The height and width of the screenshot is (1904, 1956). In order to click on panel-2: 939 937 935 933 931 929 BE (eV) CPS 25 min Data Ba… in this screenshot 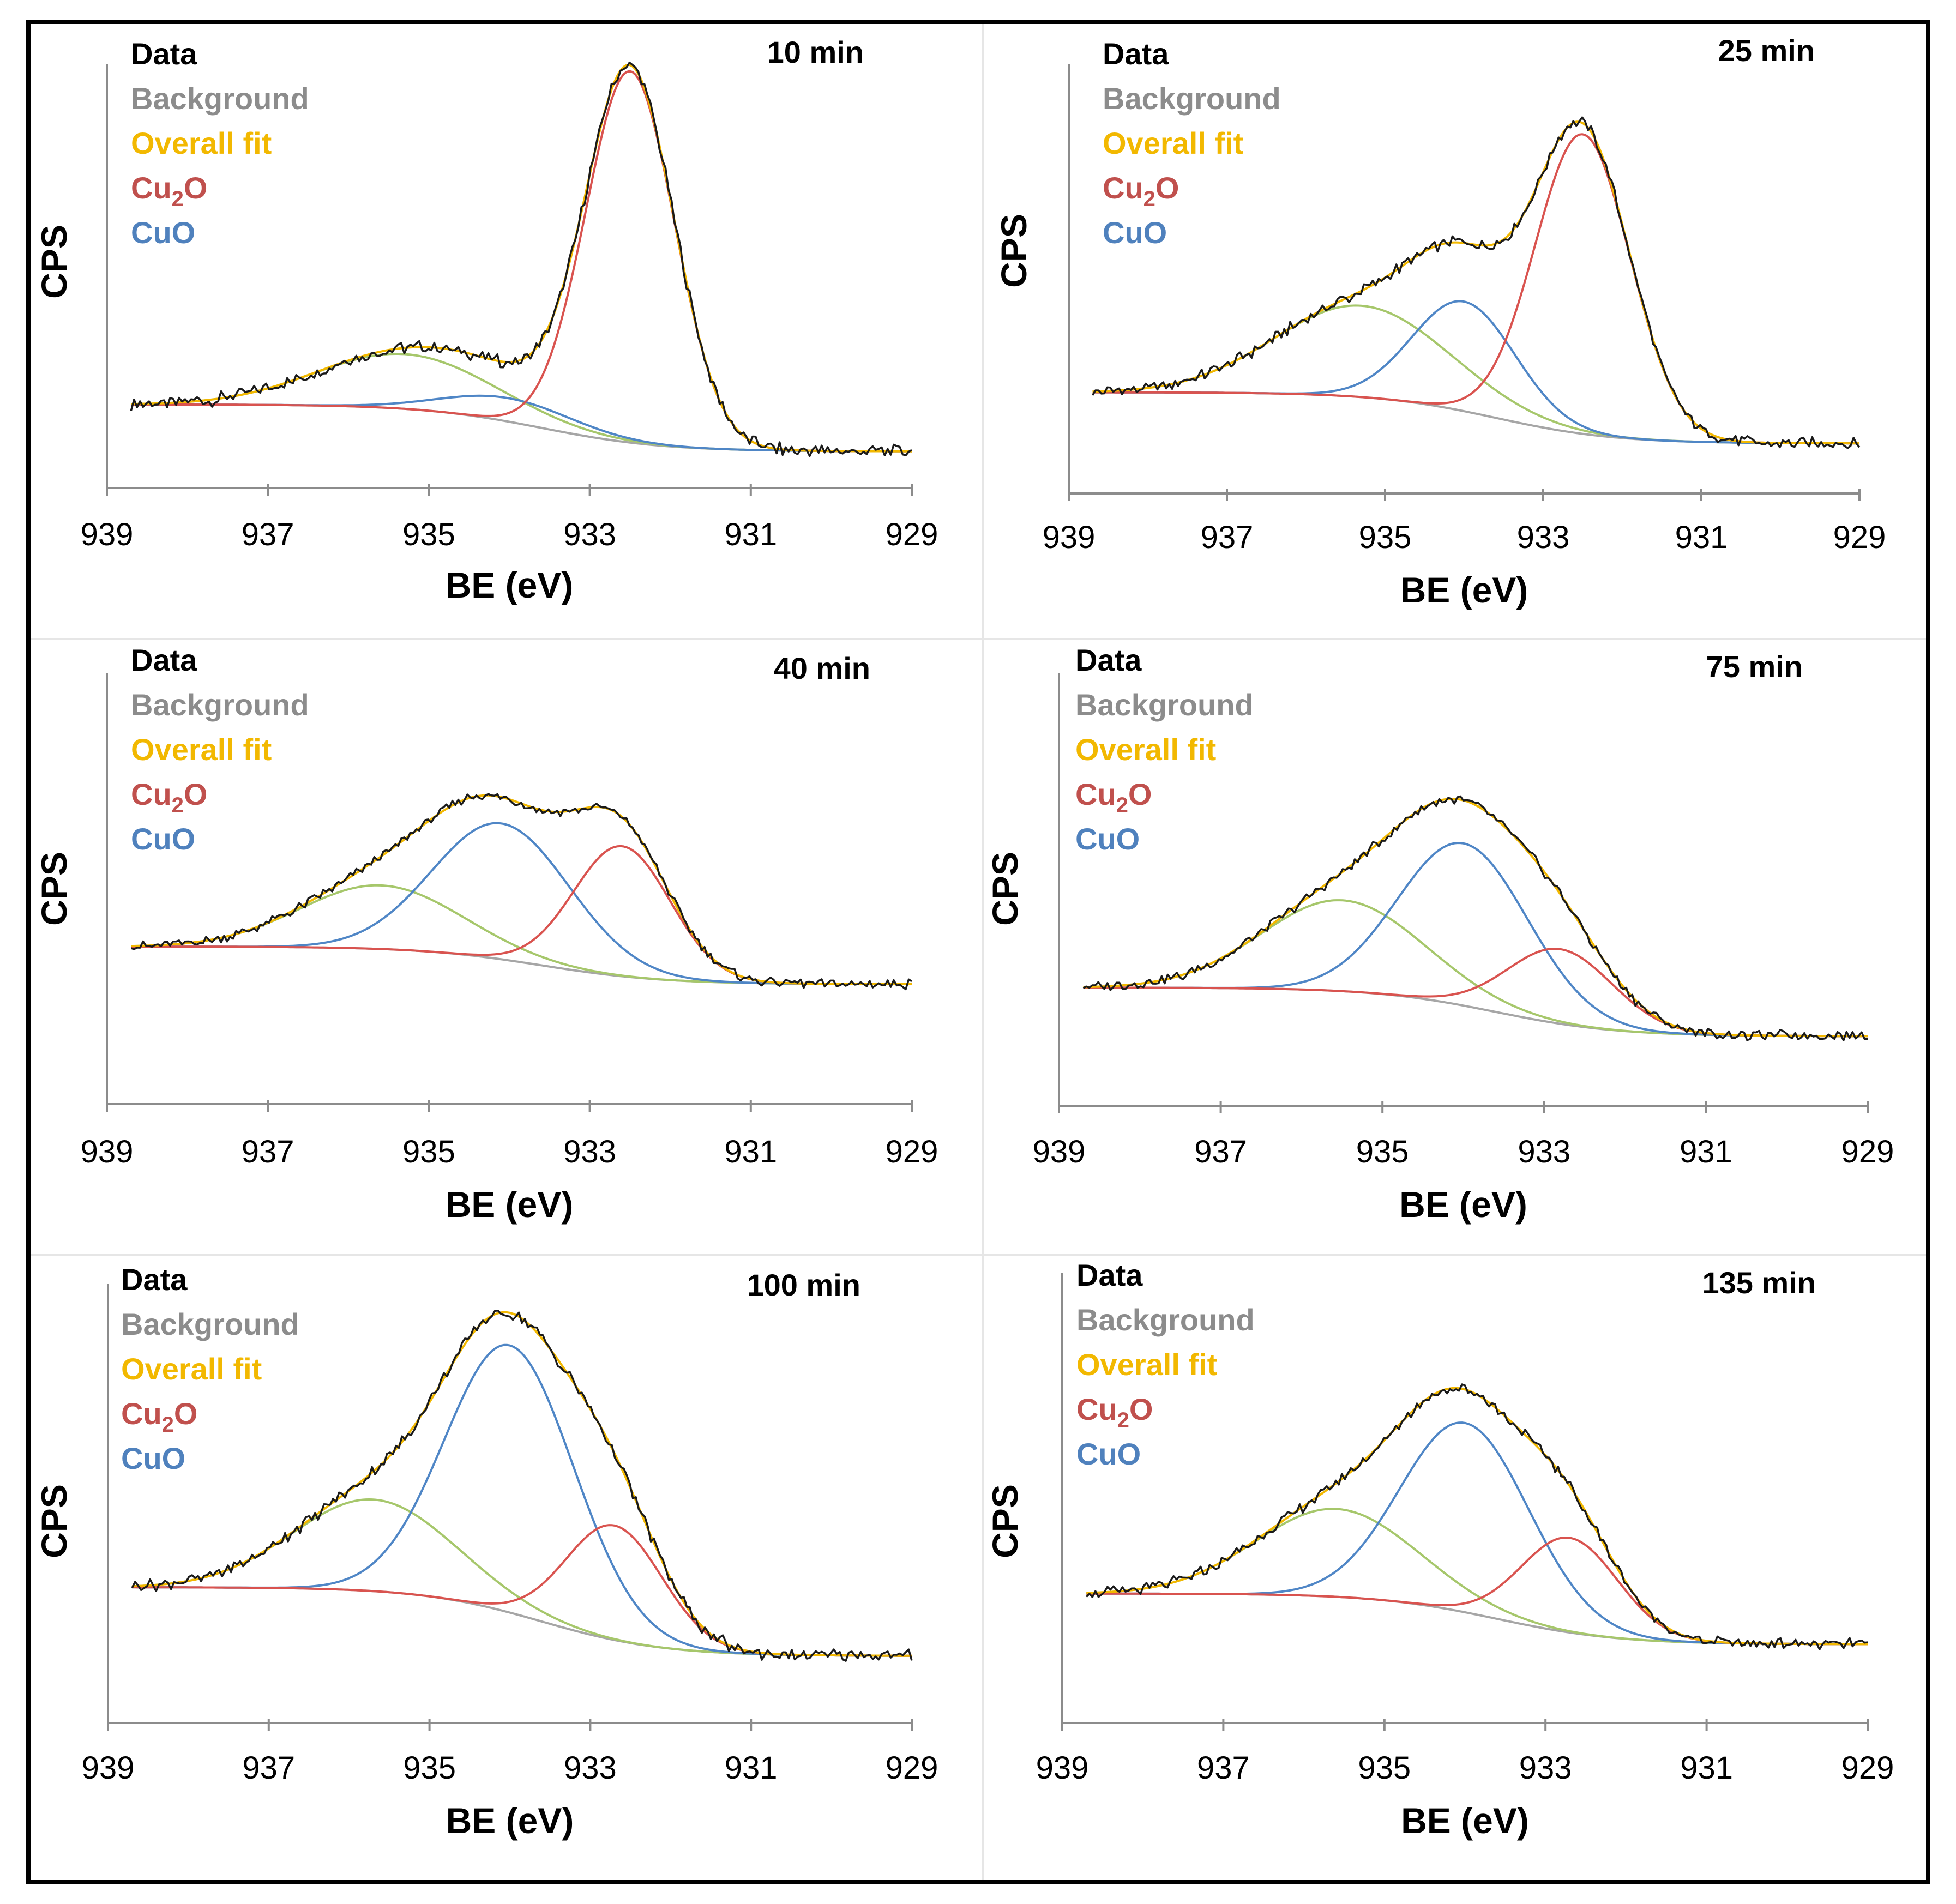, I will do `click(1440, 321)`.